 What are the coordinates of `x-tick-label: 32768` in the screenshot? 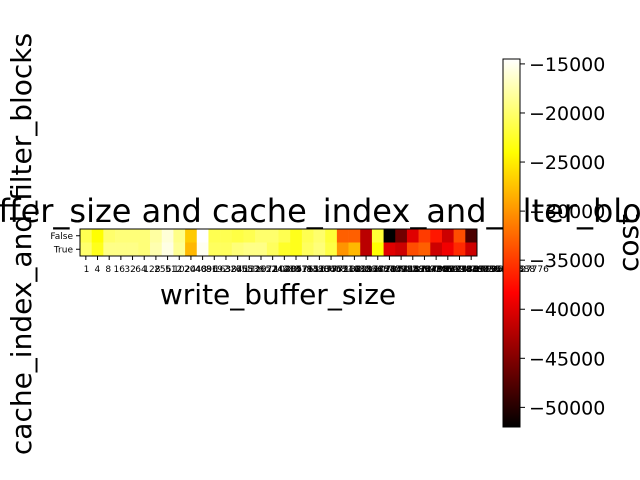 It's located at (239, 270).